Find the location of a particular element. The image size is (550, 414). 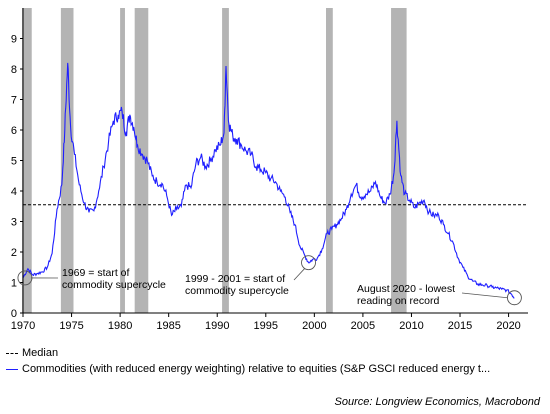

x-tick-label-3: 1985 is located at coordinates (168, 326).